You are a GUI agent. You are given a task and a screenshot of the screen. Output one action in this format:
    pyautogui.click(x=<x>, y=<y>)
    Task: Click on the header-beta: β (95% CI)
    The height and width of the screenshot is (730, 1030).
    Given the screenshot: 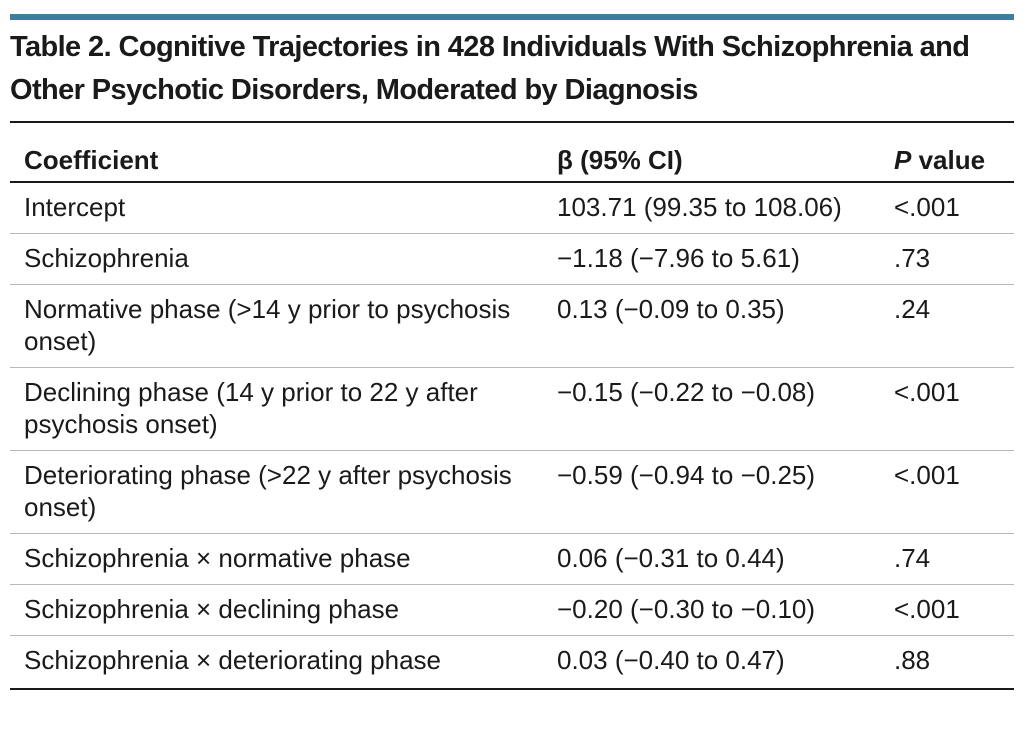 What is the action you would take?
    pyautogui.click(x=711, y=153)
    